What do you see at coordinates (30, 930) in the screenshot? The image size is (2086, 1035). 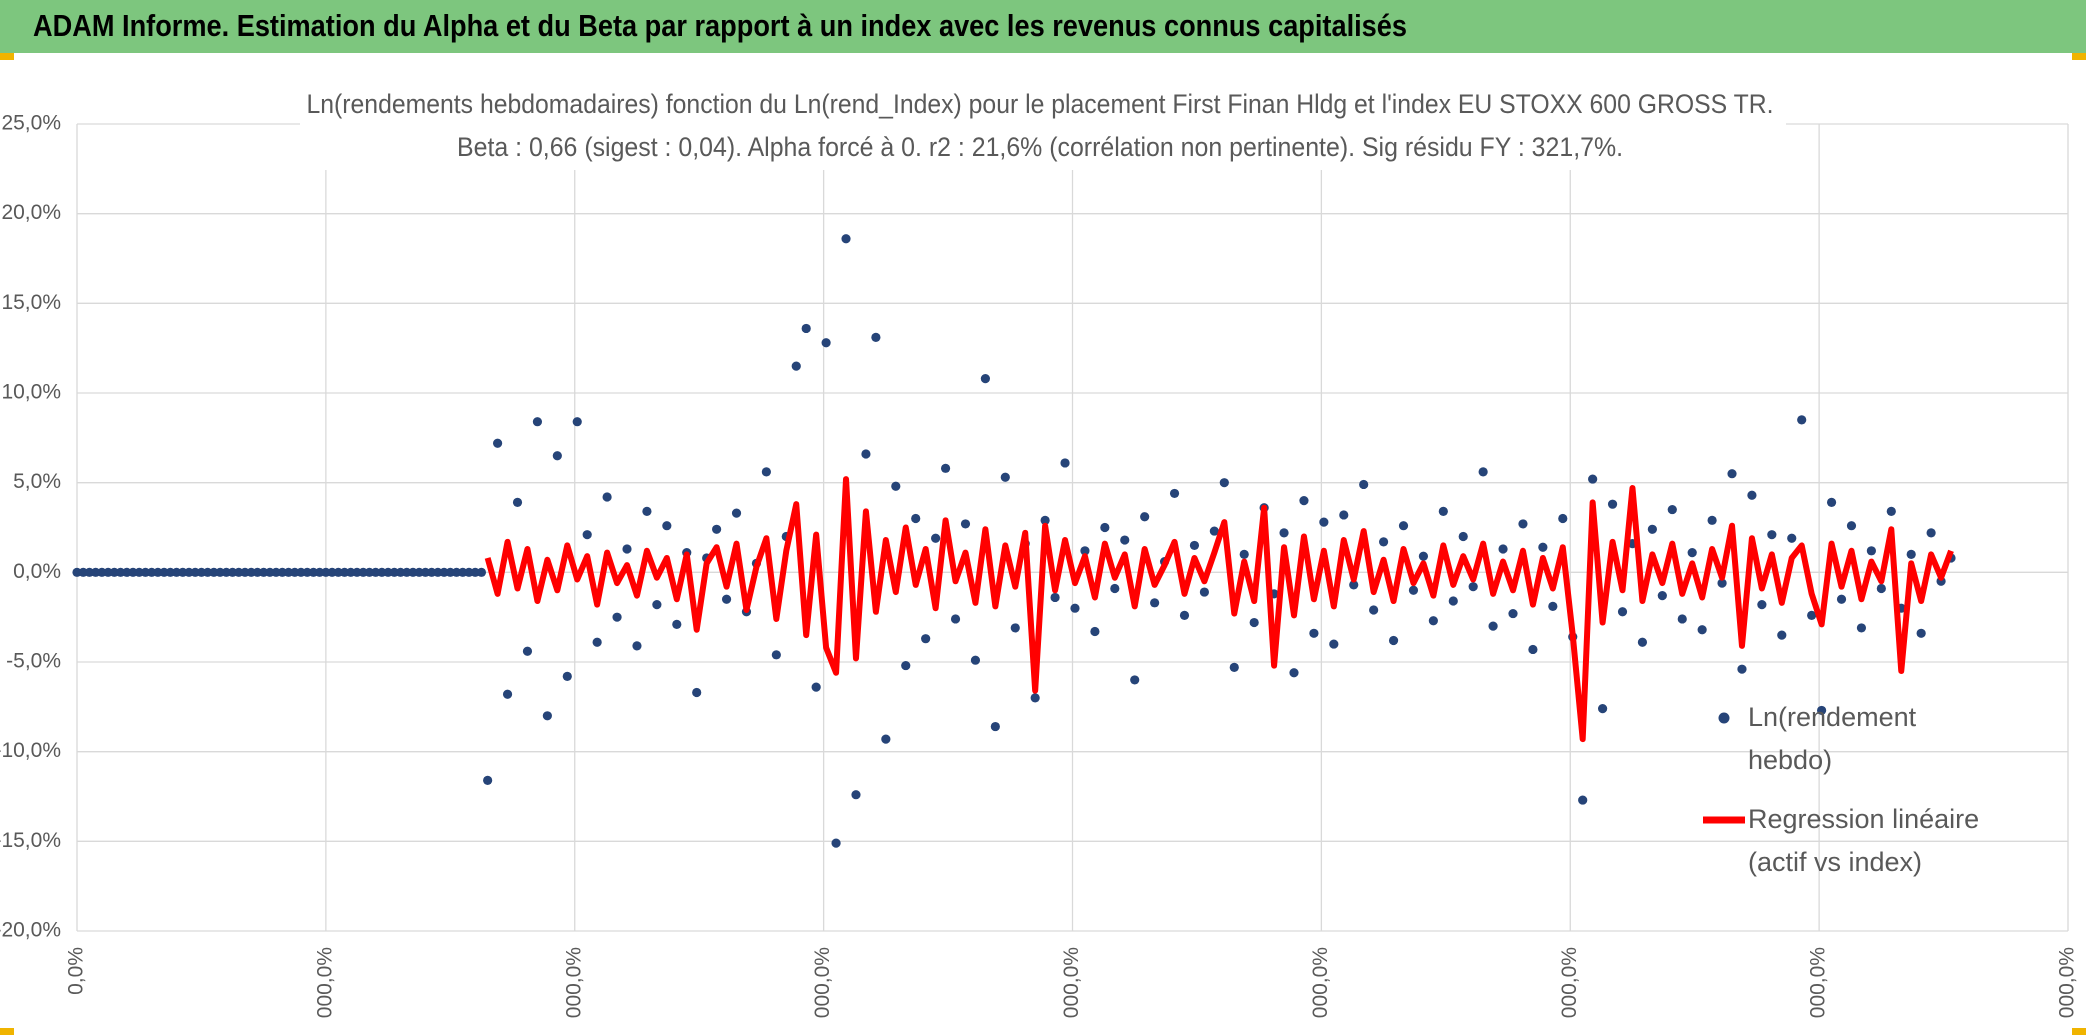 I see `y-tick-label: -20,0%` at bounding box center [30, 930].